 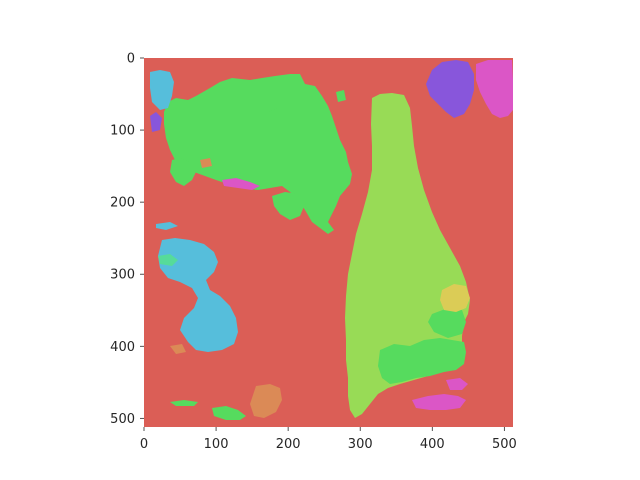 I want to click on segment-region-lime-green, so click(x=407, y=255).